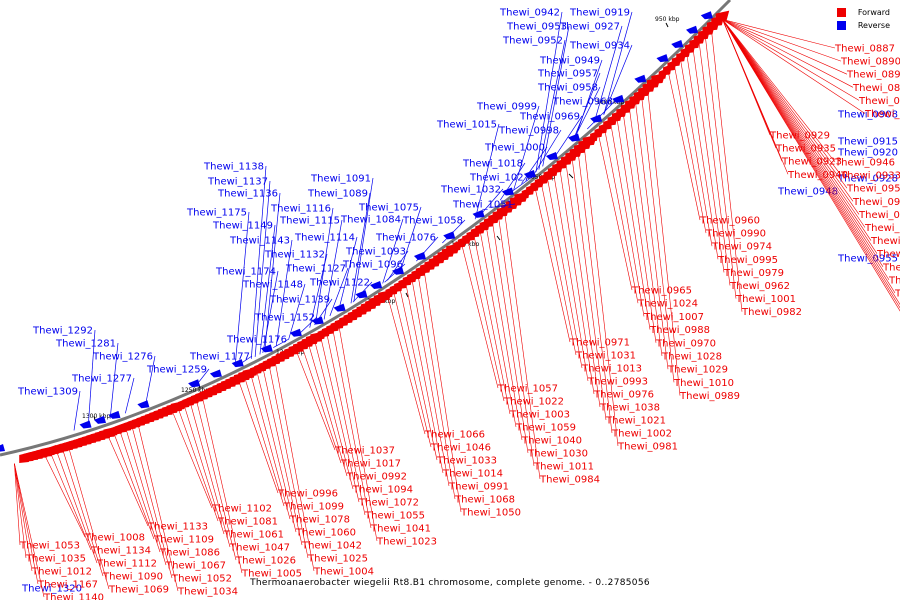 This screenshot has height=600, width=900. I want to click on reverse-gene-label: Thewi_1292, so click(62, 331).